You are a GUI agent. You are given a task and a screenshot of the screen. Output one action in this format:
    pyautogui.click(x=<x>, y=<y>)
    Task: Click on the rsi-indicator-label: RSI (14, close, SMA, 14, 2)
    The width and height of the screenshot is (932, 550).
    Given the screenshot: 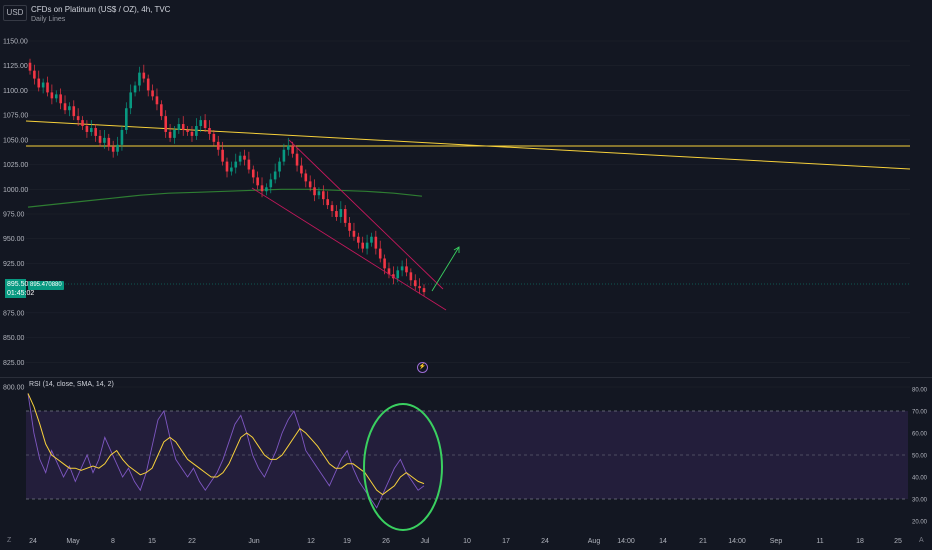 What is the action you would take?
    pyautogui.click(x=71, y=384)
    